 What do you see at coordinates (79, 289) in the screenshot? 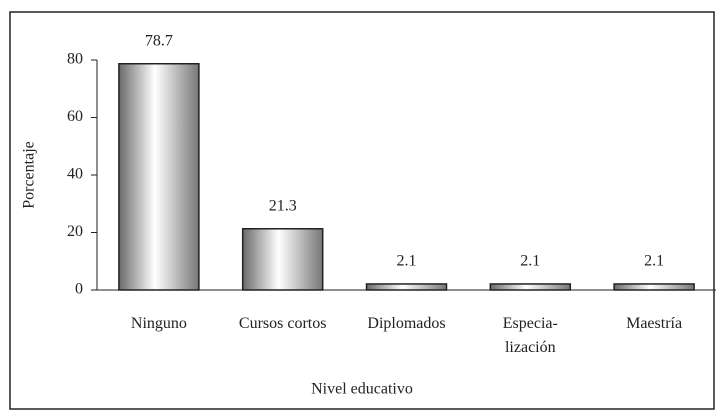
I see `y-tick-label: 0` at bounding box center [79, 289].